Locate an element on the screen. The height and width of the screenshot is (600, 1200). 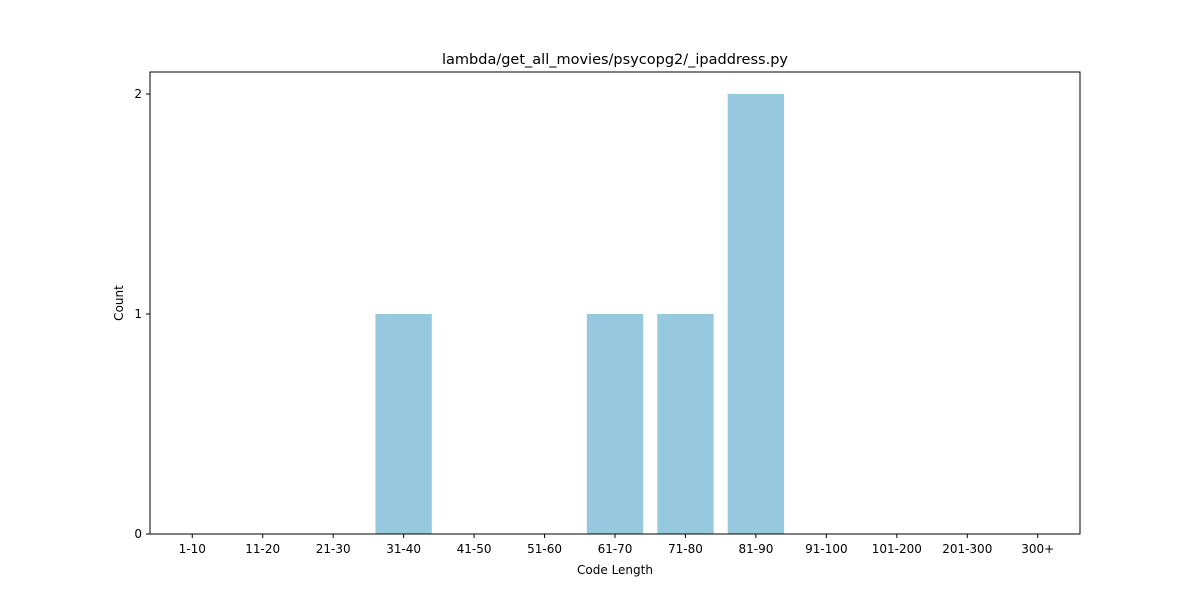
y-axis-ticks: 0 1 2 is located at coordinates (142, 314).